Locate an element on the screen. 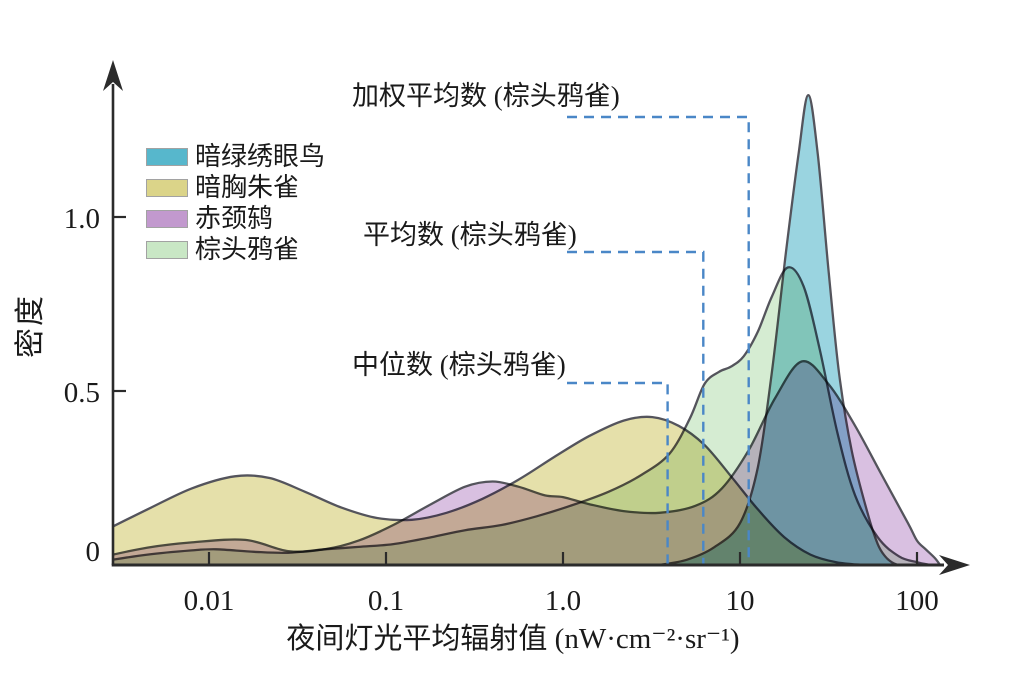 The width and height of the screenshot is (1013, 692). legend-item-1: 暗胸朱雀 is located at coordinates (235, 187).